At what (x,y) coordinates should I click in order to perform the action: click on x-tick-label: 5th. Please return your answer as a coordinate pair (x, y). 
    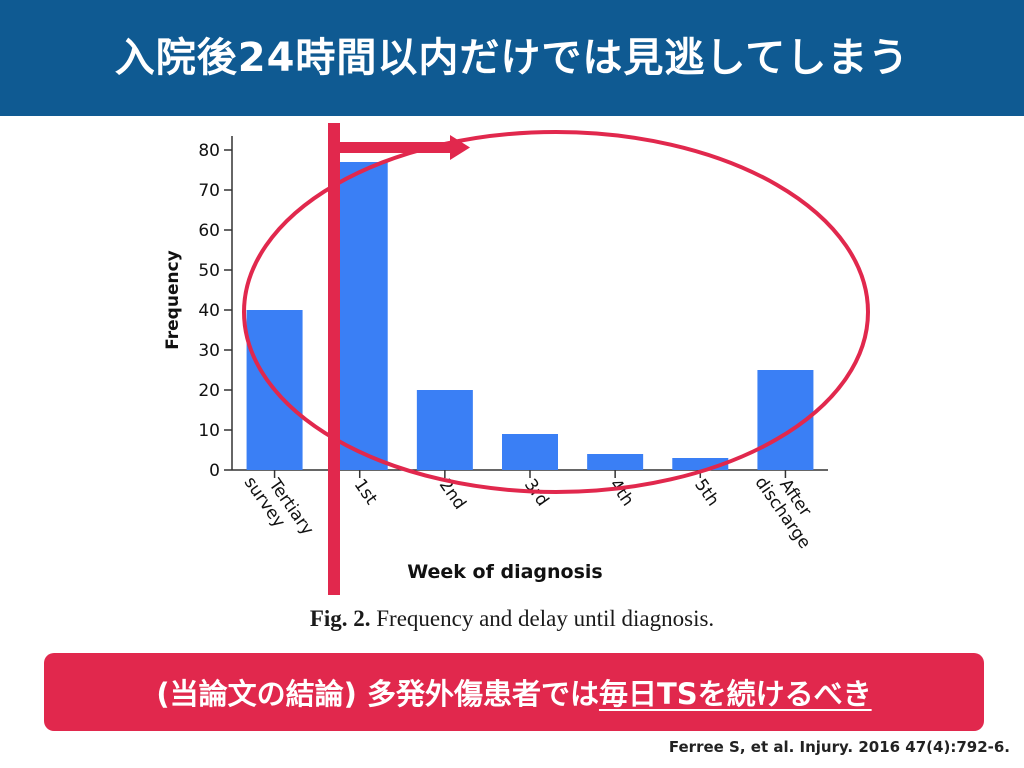
    Looking at the image, I should click on (706, 492).